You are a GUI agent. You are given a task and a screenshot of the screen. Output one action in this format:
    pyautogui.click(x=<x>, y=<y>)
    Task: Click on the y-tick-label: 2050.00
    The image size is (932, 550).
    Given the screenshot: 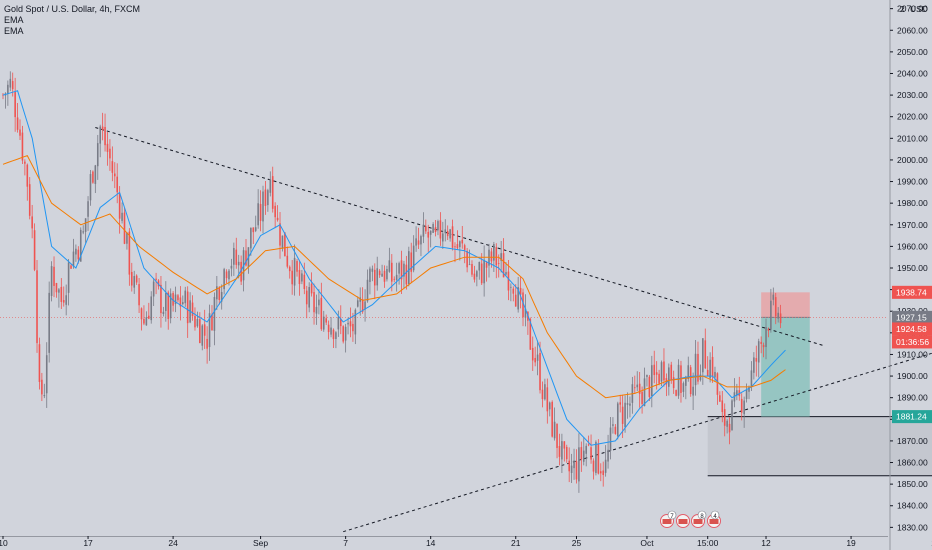 What is the action you would take?
    pyautogui.click(x=912, y=52)
    